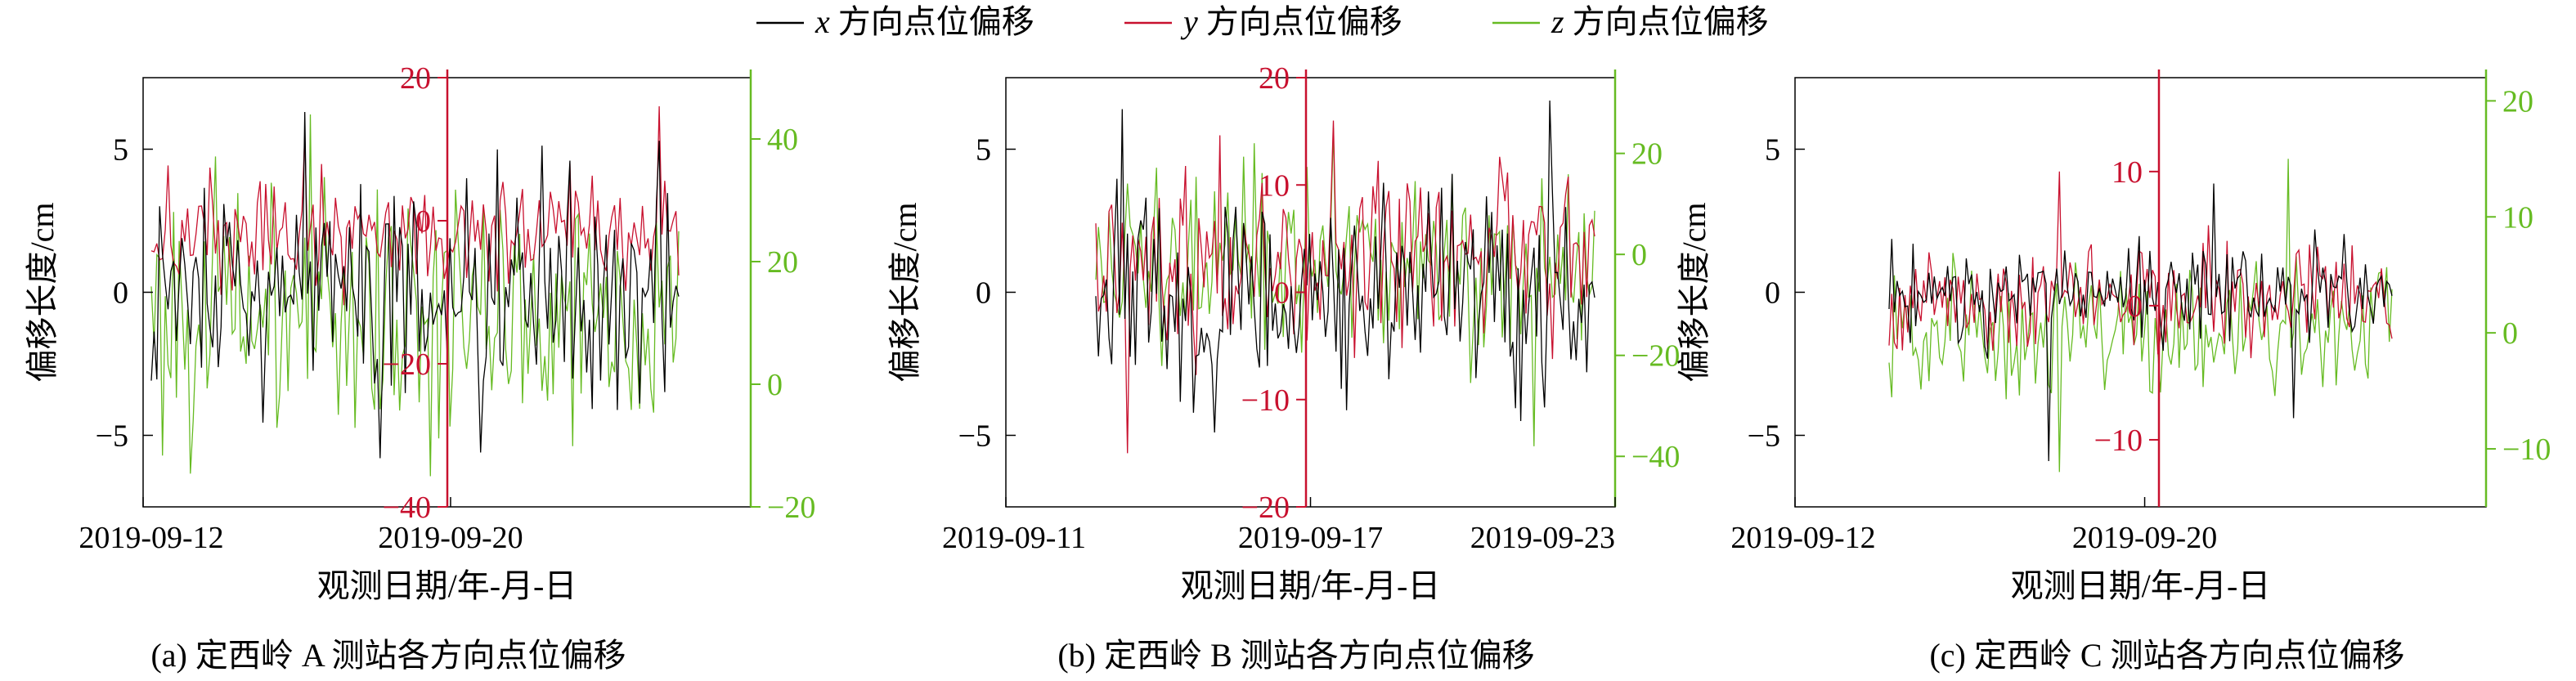 The width and height of the screenshot is (2576, 681). What do you see at coordinates (1296, 655) in the screenshot?
I see `caption-b: (b) 定西岭 B 测站各方向点位偏移` at bounding box center [1296, 655].